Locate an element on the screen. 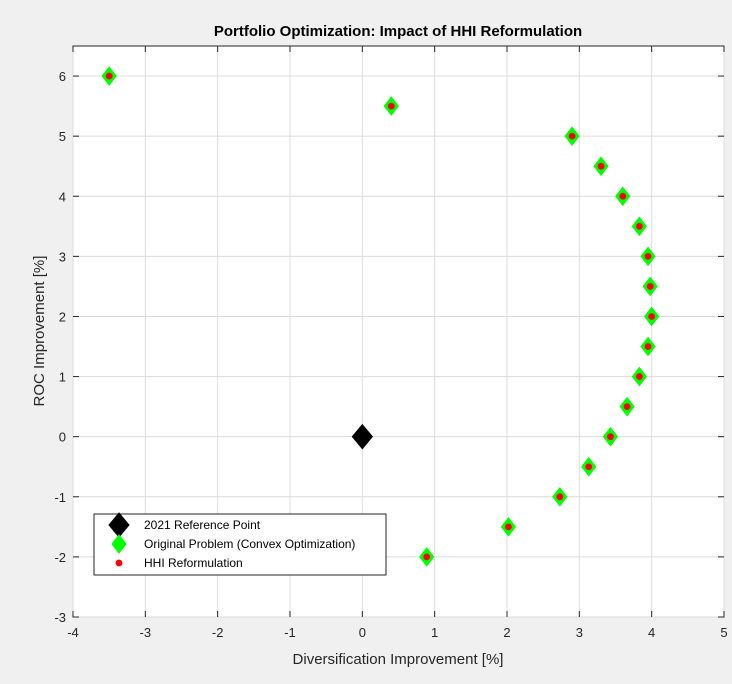 The image size is (732, 684). y-tick-label: 1 is located at coordinates (62, 377).